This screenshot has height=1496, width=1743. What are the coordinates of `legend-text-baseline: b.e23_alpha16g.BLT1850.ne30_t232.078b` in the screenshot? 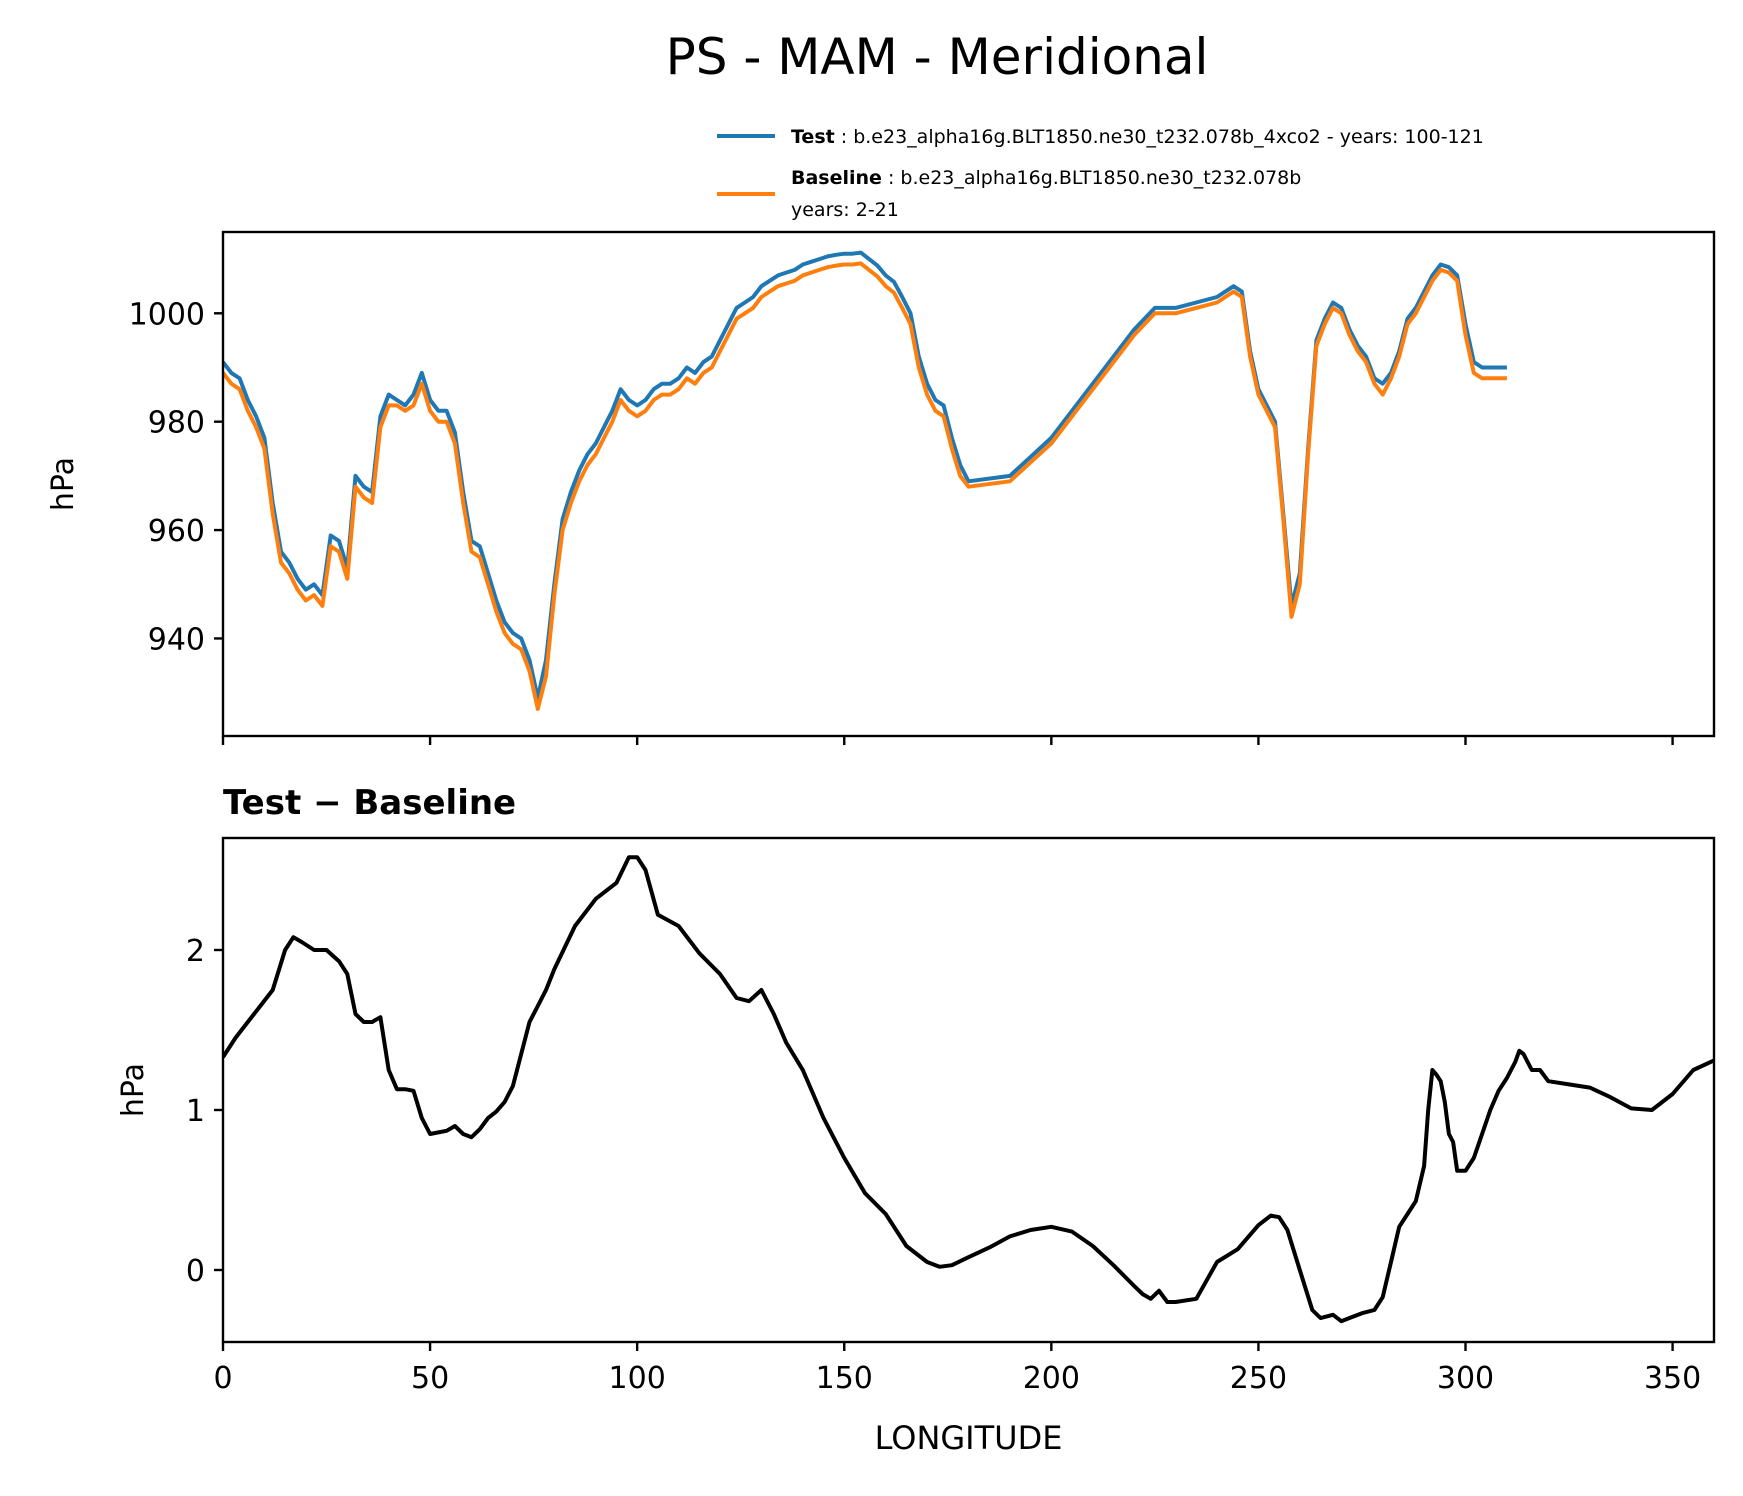 It's located at (1100, 178).